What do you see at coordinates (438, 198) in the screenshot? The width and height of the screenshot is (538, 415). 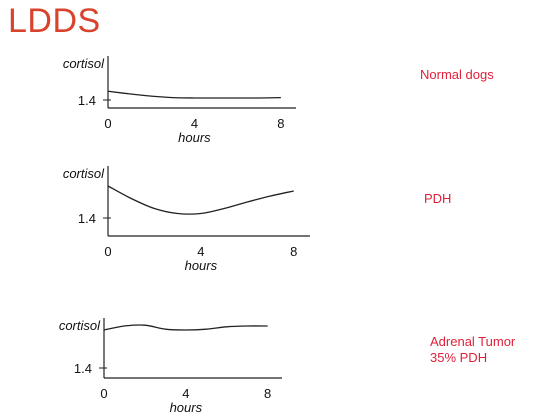 I see `series-label-pdh: PDH` at bounding box center [438, 198].